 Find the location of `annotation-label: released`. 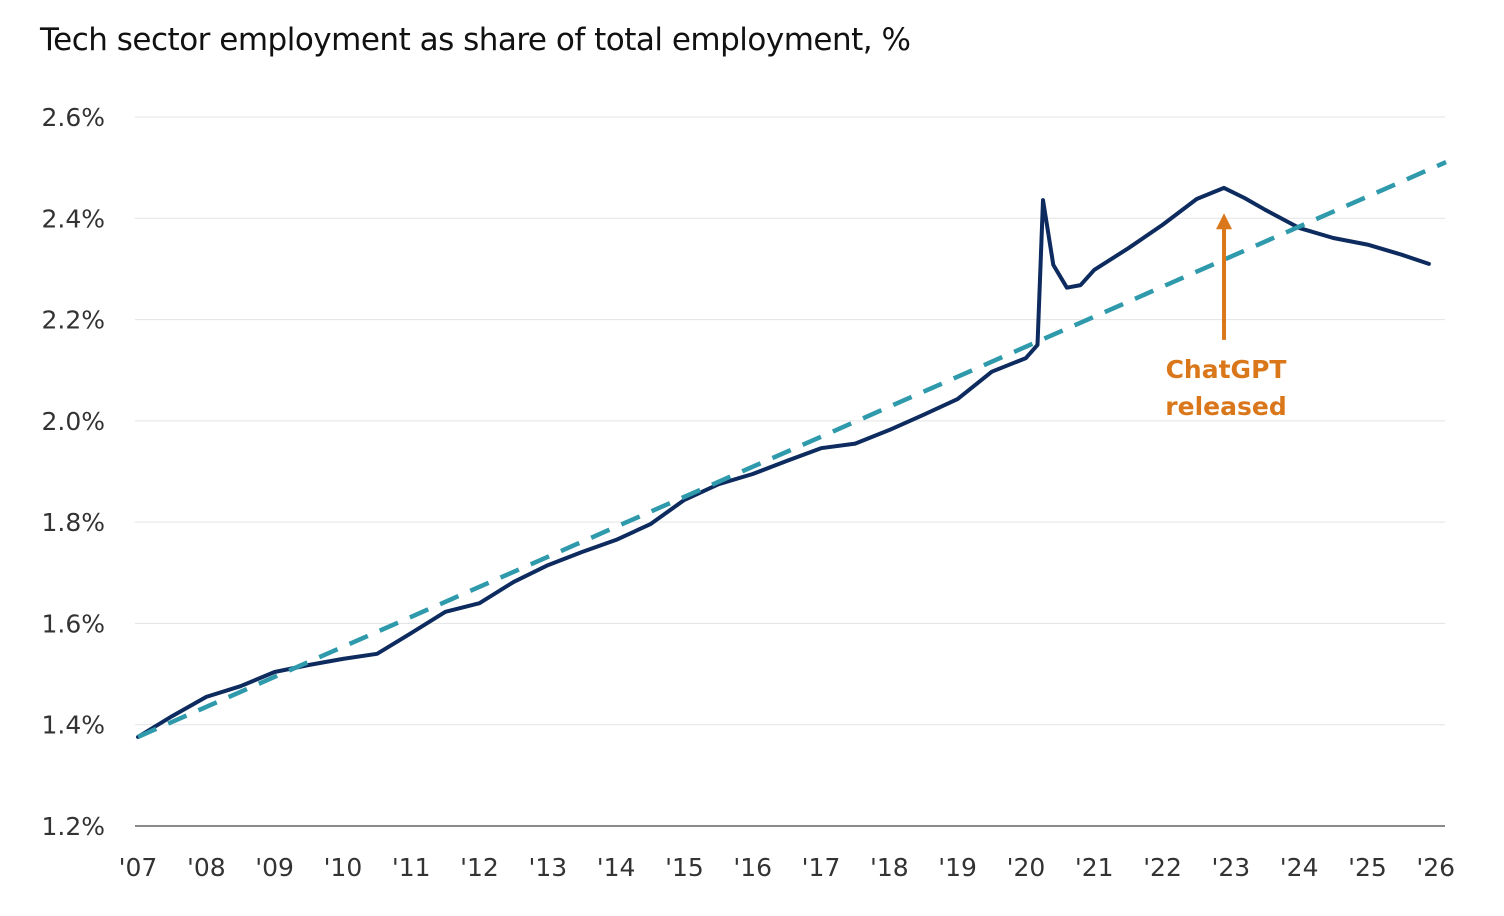

annotation-label: released is located at coordinates (1225, 406).